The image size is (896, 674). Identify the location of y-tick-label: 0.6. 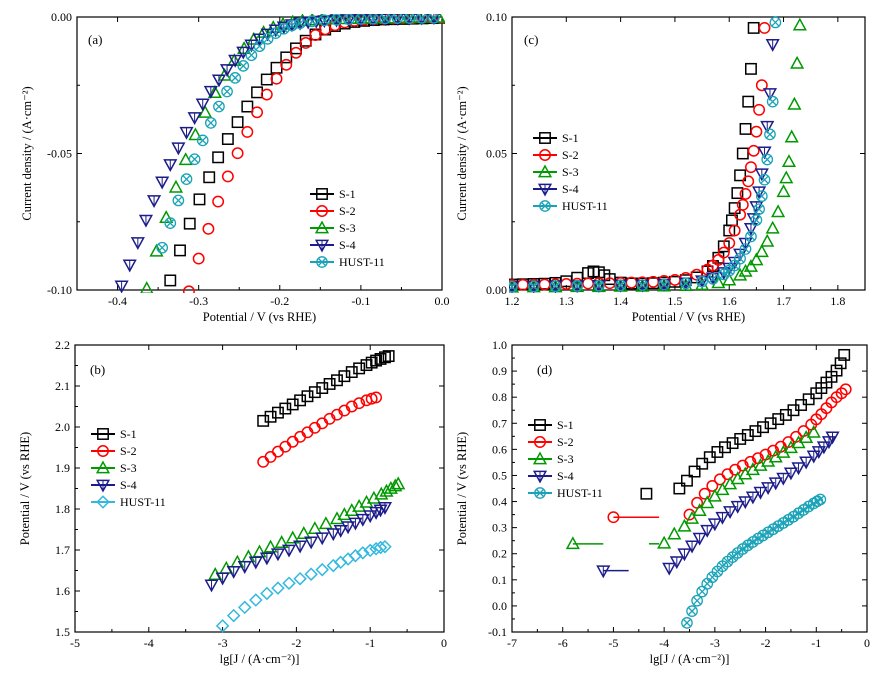
(499, 449).